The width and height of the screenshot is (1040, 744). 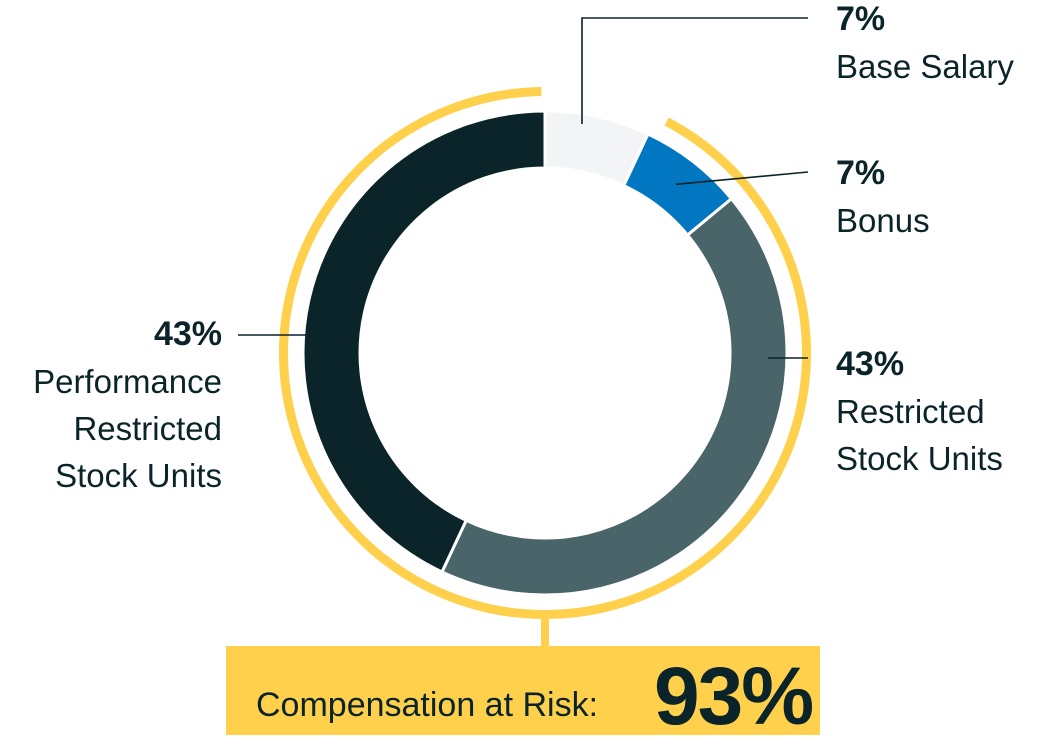 What do you see at coordinates (734, 696) in the screenshot?
I see `compensation-at-risk-value: 93%` at bounding box center [734, 696].